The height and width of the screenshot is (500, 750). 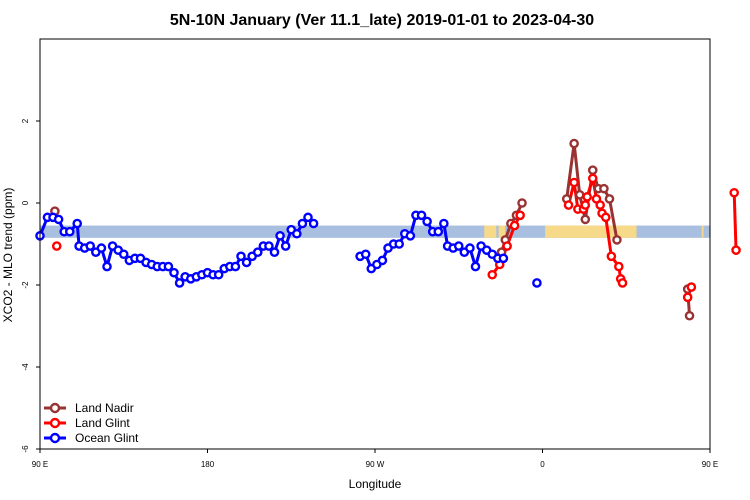 I want to click on y-tick-label: -2, so click(x=25, y=285).